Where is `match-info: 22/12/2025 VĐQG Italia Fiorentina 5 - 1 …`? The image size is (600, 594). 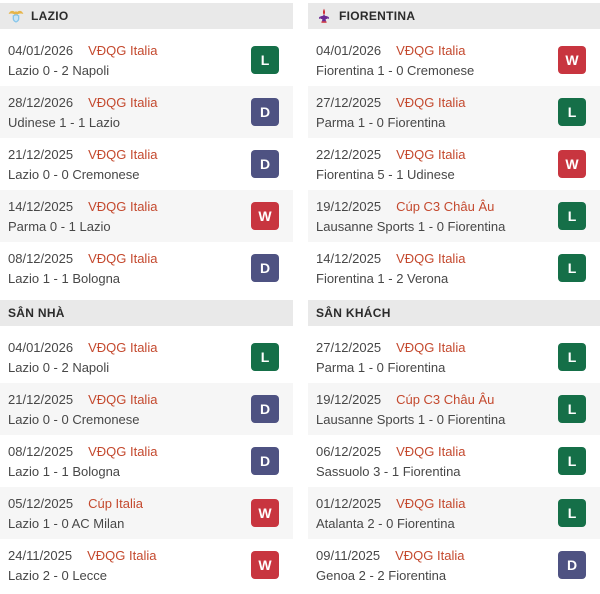
match-info: 22/12/2025 VĐQG Italia Fiorentina 5 - 1 … is located at coordinates (390, 164).